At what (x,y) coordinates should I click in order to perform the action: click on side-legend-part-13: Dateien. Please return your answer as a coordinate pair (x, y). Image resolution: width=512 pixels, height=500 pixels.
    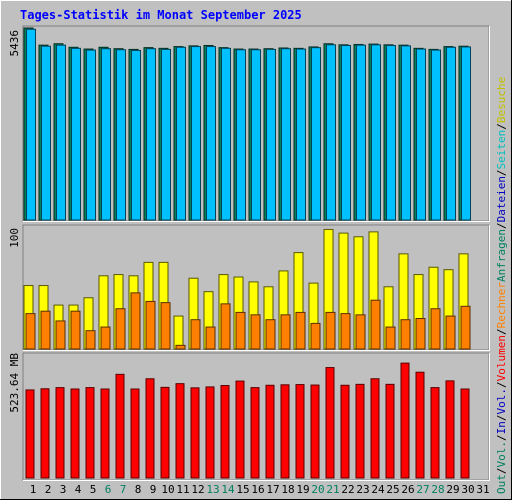
    Looking at the image, I should click on (501, 199).